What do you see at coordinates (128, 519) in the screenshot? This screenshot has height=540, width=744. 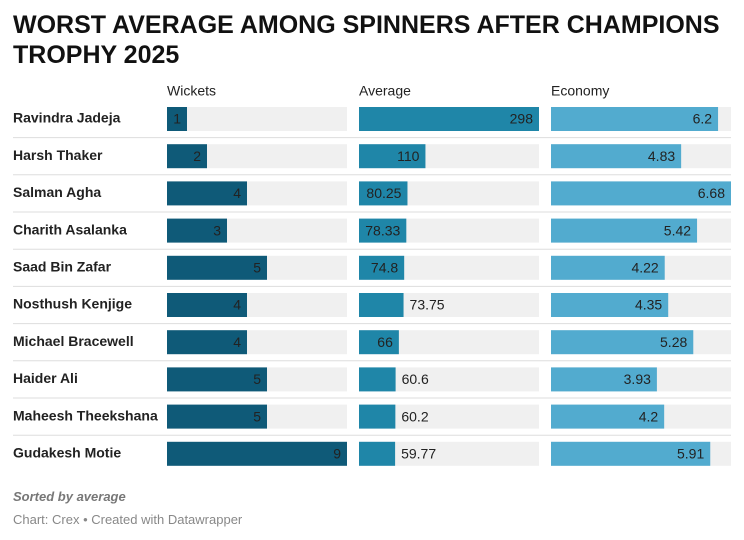 I see `footer: Chart: Crex • Created with Datawrapper` at bounding box center [128, 519].